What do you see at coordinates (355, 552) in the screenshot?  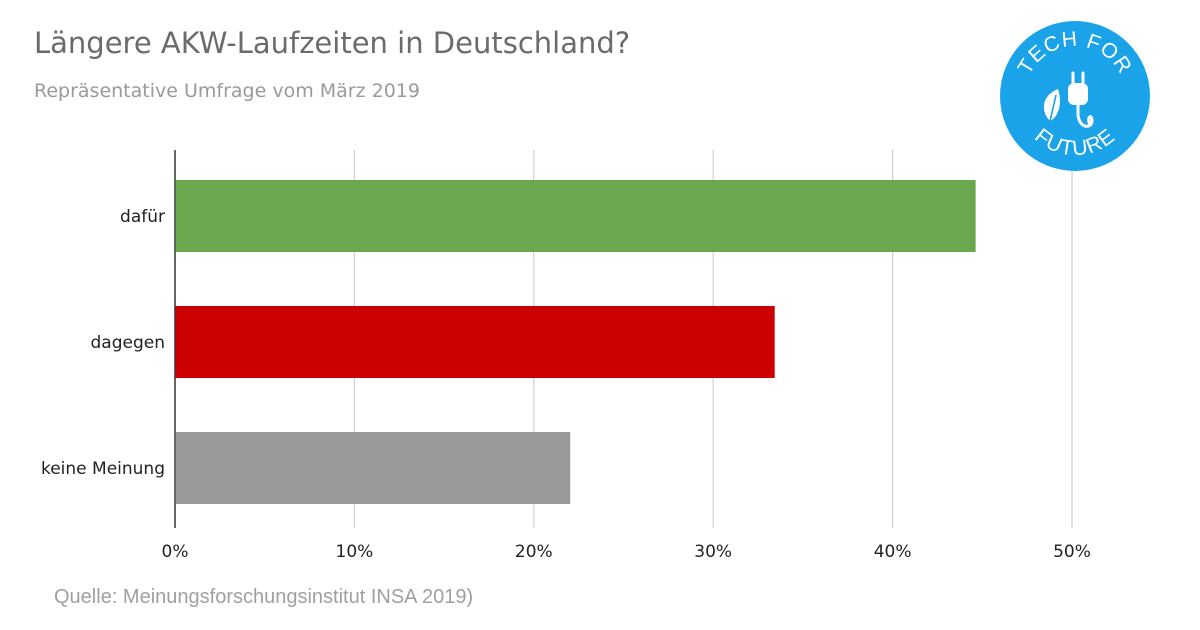 I see `x-tick-label: 10%` at bounding box center [355, 552].